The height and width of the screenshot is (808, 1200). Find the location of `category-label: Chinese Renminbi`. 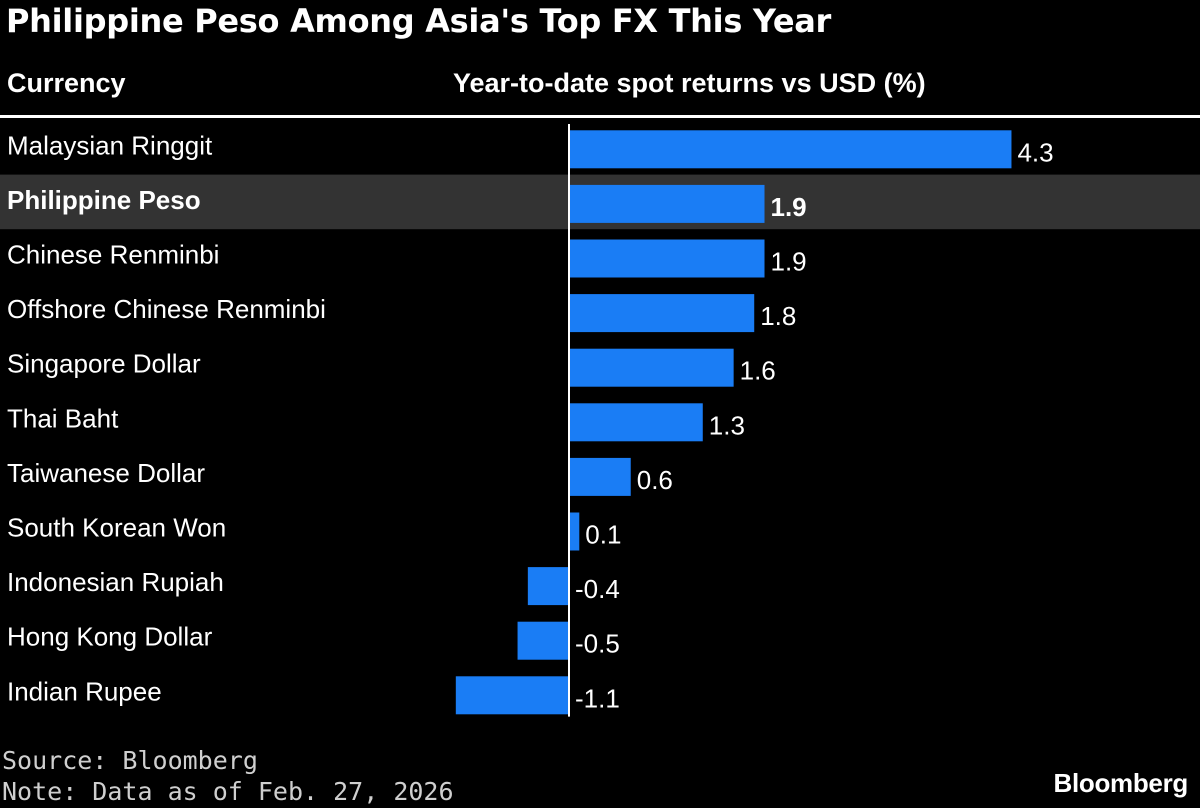

category-label: Chinese Renminbi is located at coordinates (113, 255).